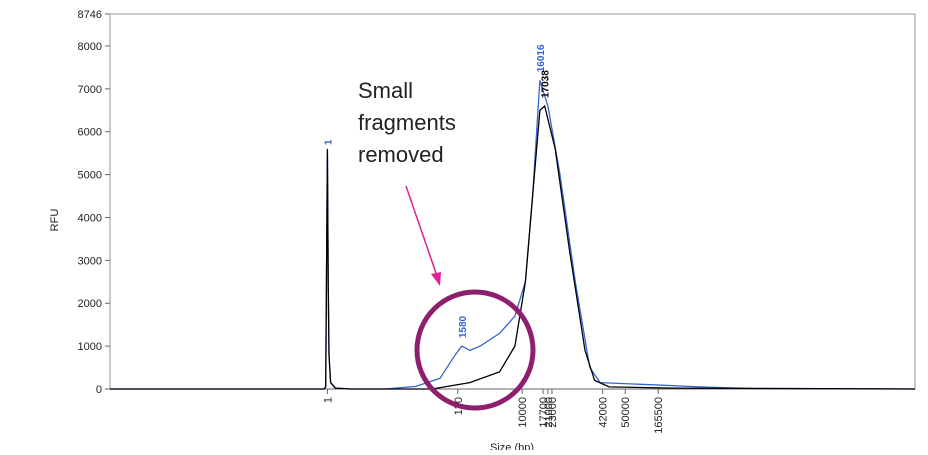 The image size is (928, 455). What do you see at coordinates (99, 390) in the screenshot?
I see `y-tick-label: 0` at bounding box center [99, 390].